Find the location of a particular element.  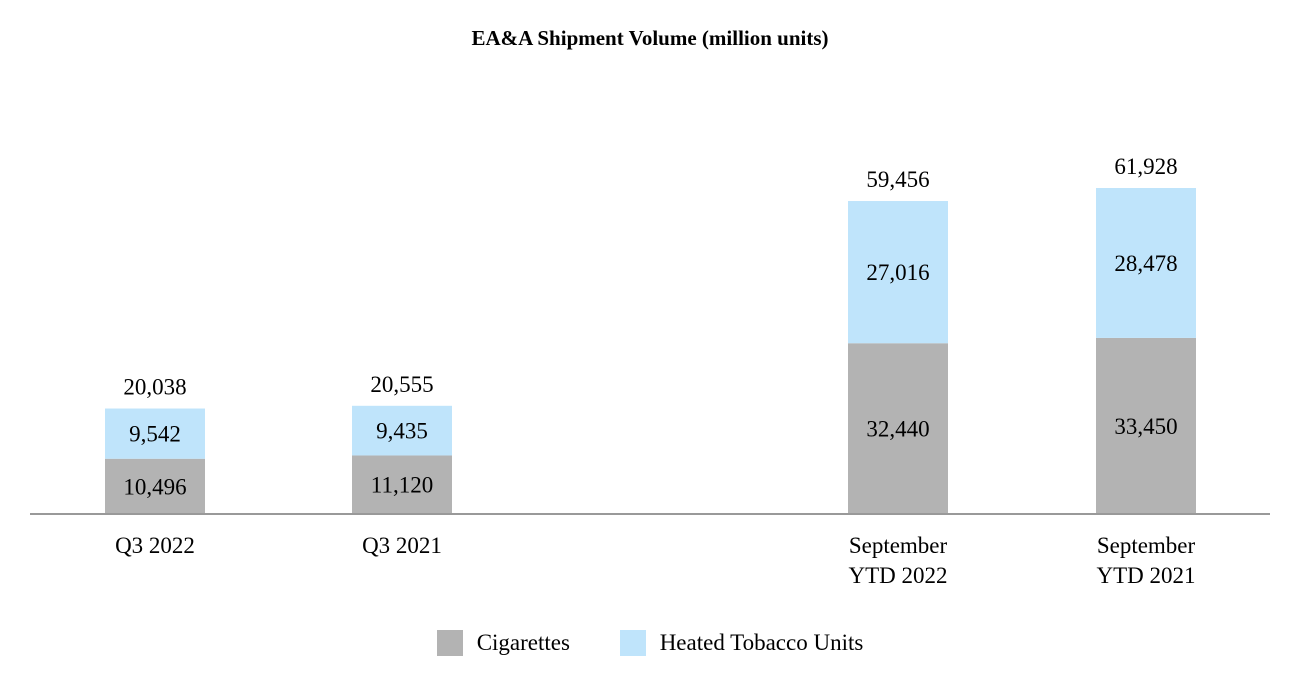

total-label-q3-2021: 20,555 is located at coordinates (401, 384).